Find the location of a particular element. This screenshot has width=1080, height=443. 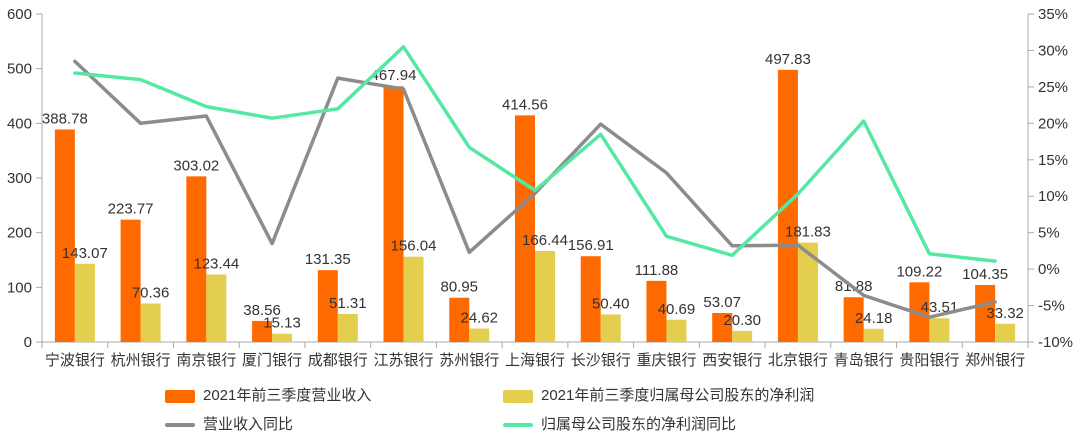

legend-label-profit-yoy: 归属母公司股东的净利润同比 is located at coordinates (639, 424).